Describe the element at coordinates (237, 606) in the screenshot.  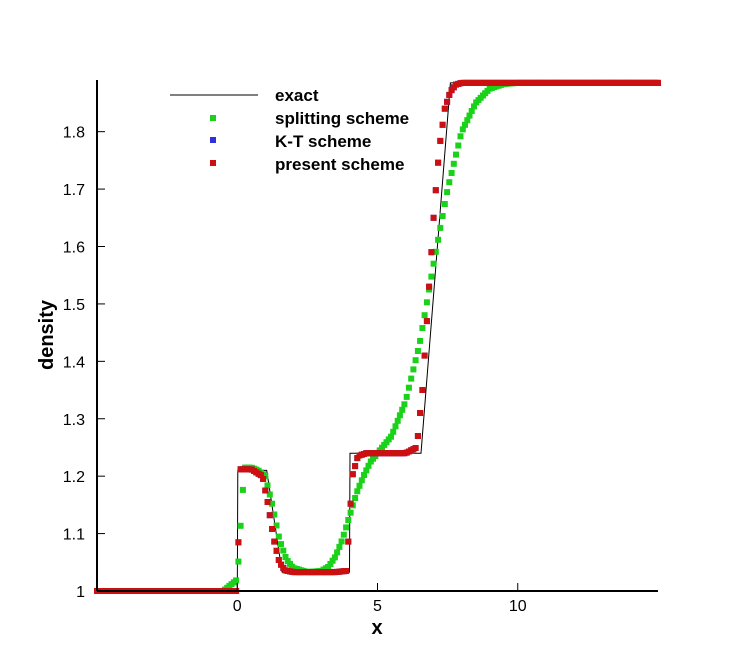
I see `x-tick-label: 0` at that location.